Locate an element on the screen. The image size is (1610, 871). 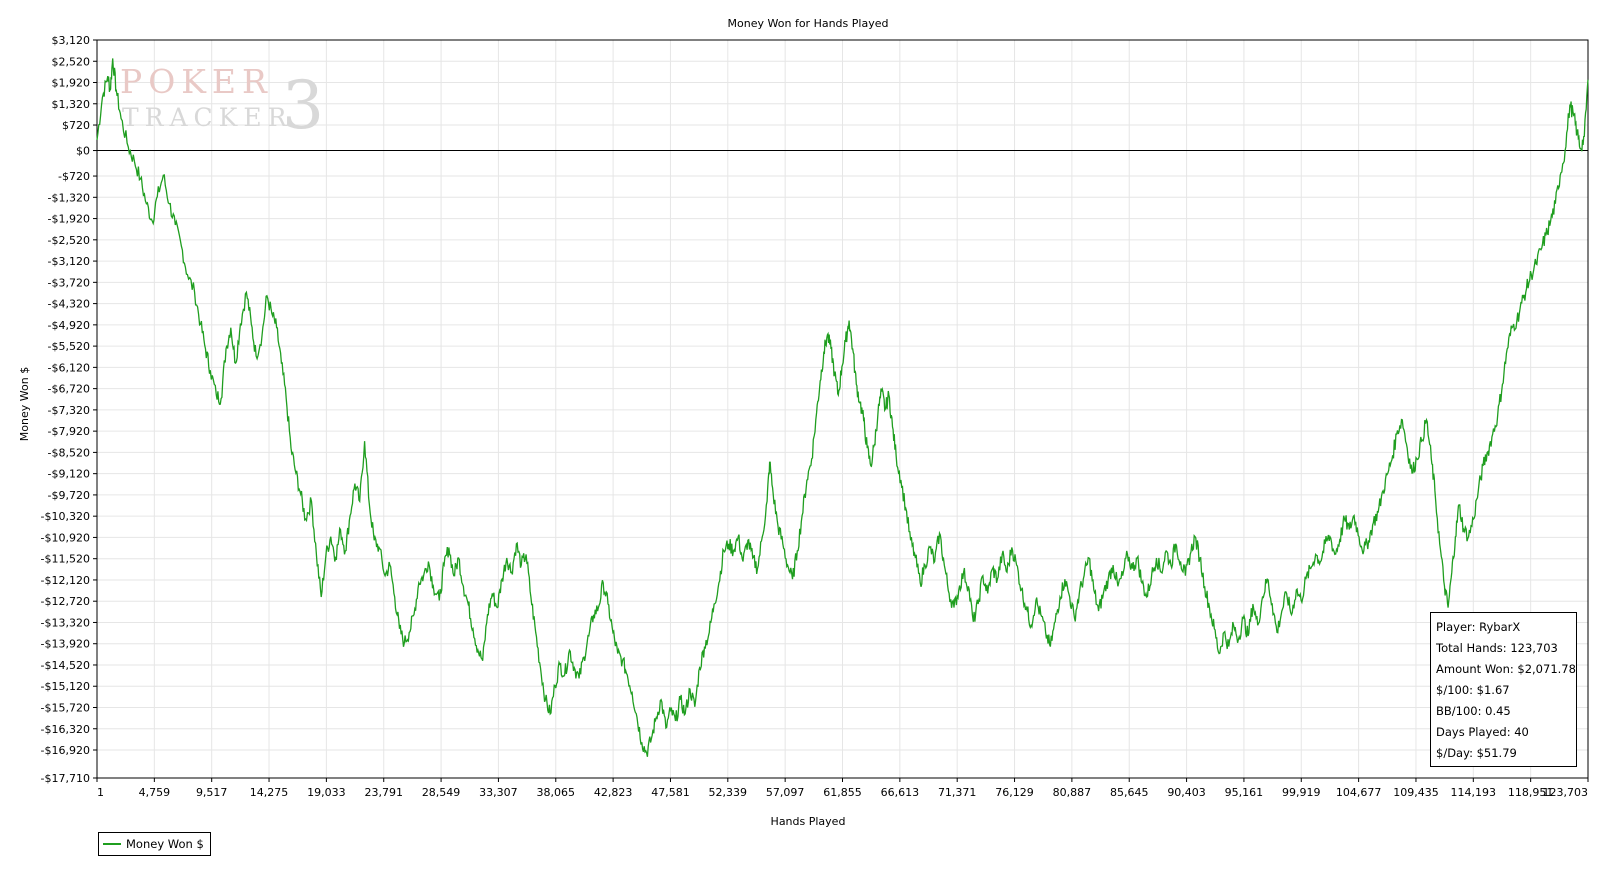
x-tick-label: 99,919 is located at coordinates (1301, 792).